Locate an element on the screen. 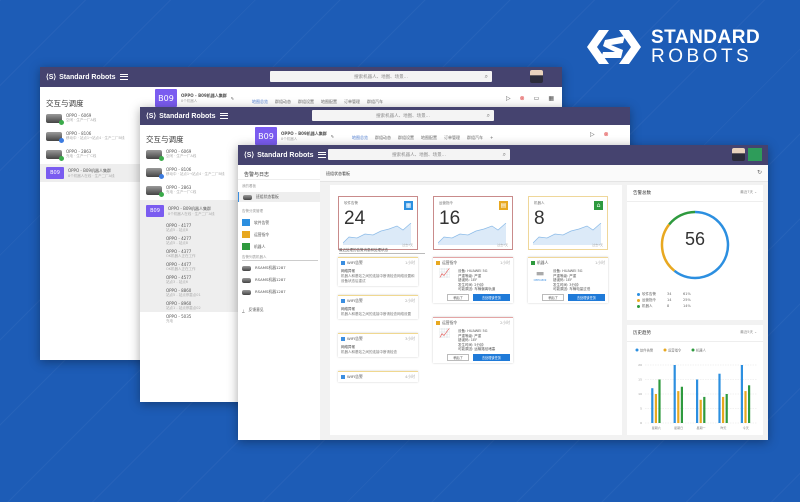 This screenshot has width=800, height=502. stat-card: 机器人 8 ⌂ 过去7天 is located at coordinates (568, 223).